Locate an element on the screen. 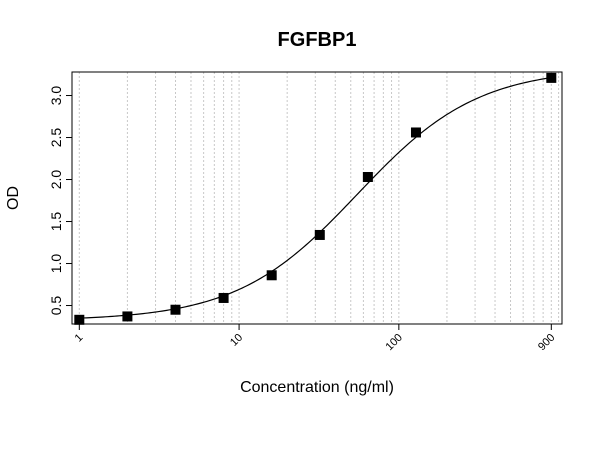 The width and height of the screenshot is (600, 450). y-axis-label: OD is located at coordinates (13, 198).